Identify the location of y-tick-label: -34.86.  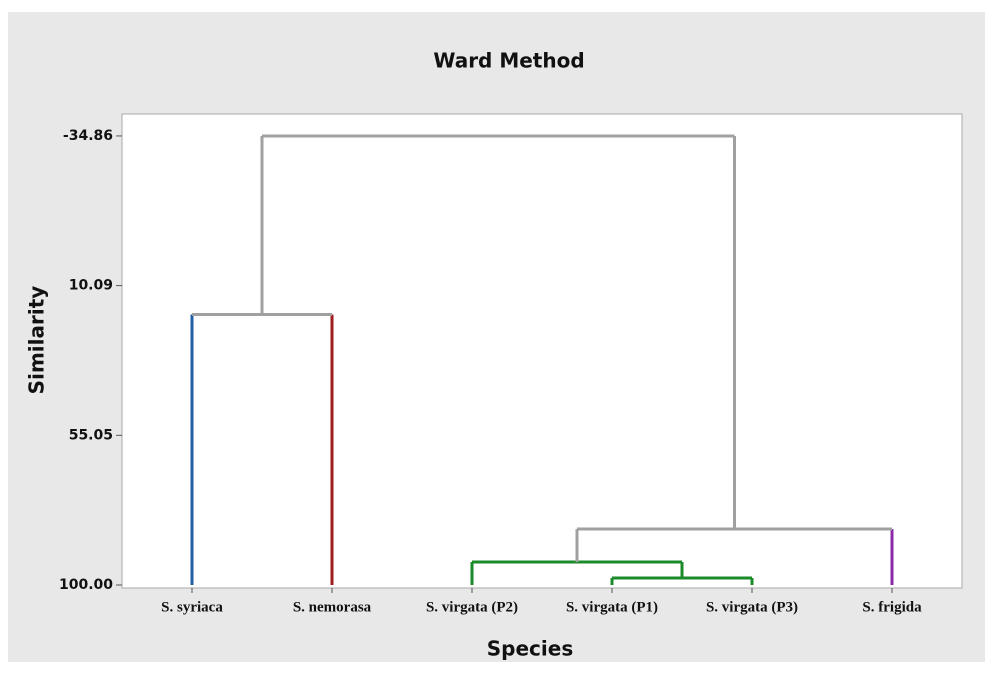
(88, 136).